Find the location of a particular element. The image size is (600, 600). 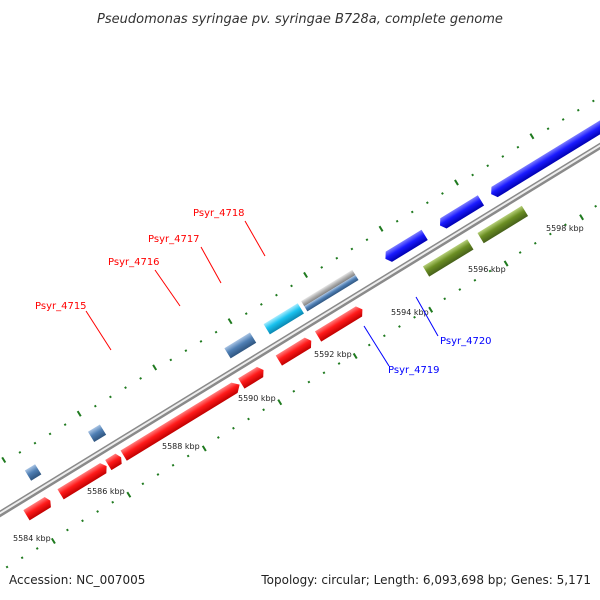

kbp-label: 5596 kbp is located at coordinates (487, 269).